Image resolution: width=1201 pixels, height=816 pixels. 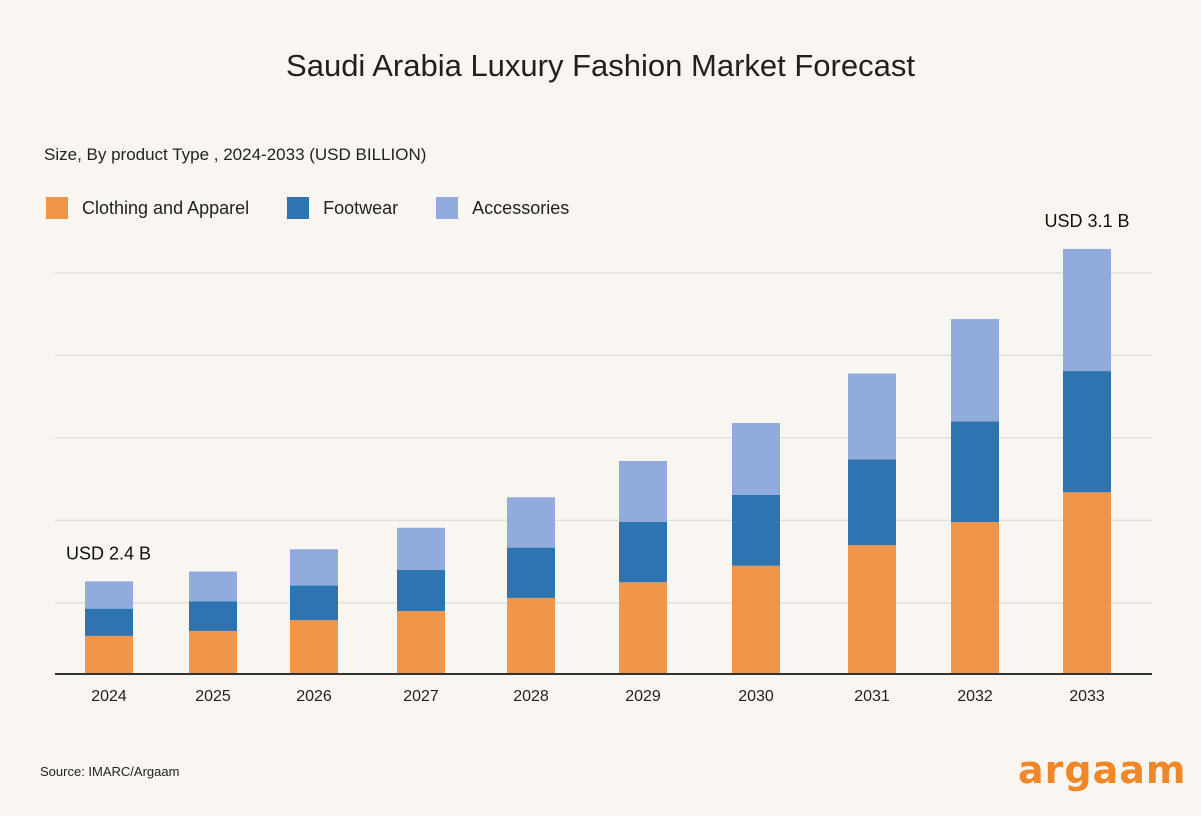 I want to click on x-tick-label: 2028, so click(x=531, y=696).